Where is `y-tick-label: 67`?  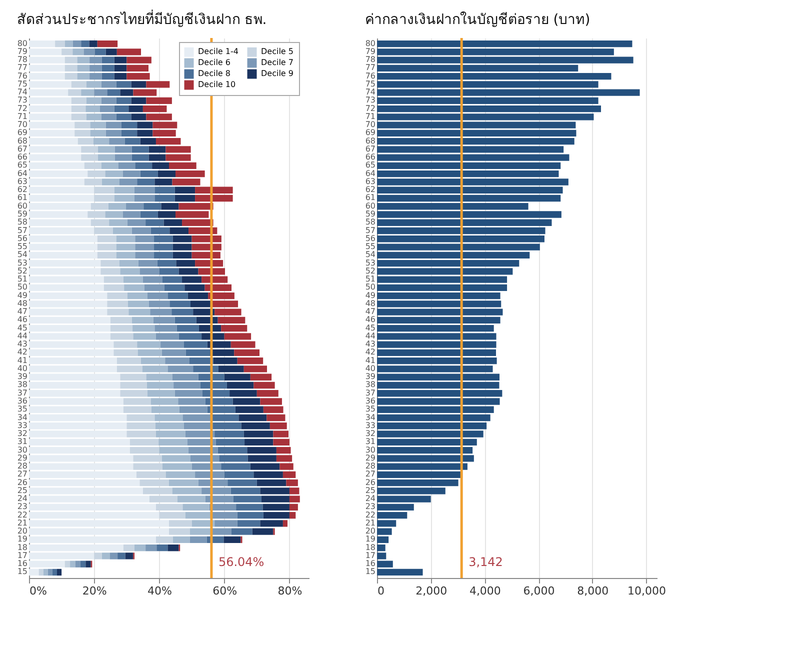
y-tick-label: 67 is located at coordinates (22, 149).